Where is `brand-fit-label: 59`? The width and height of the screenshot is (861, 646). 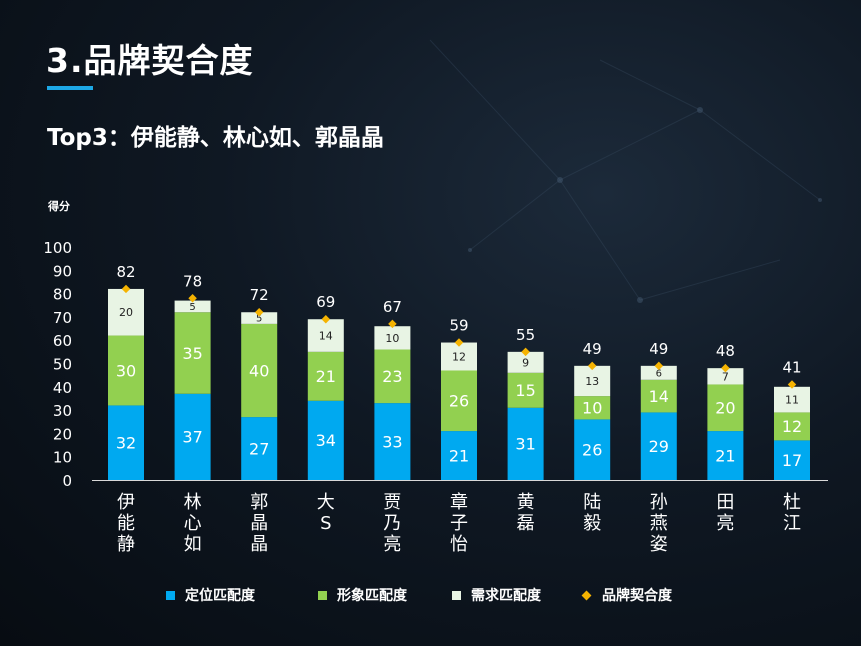
brand-fit-label: 59 is located at coordinates (458, 326).